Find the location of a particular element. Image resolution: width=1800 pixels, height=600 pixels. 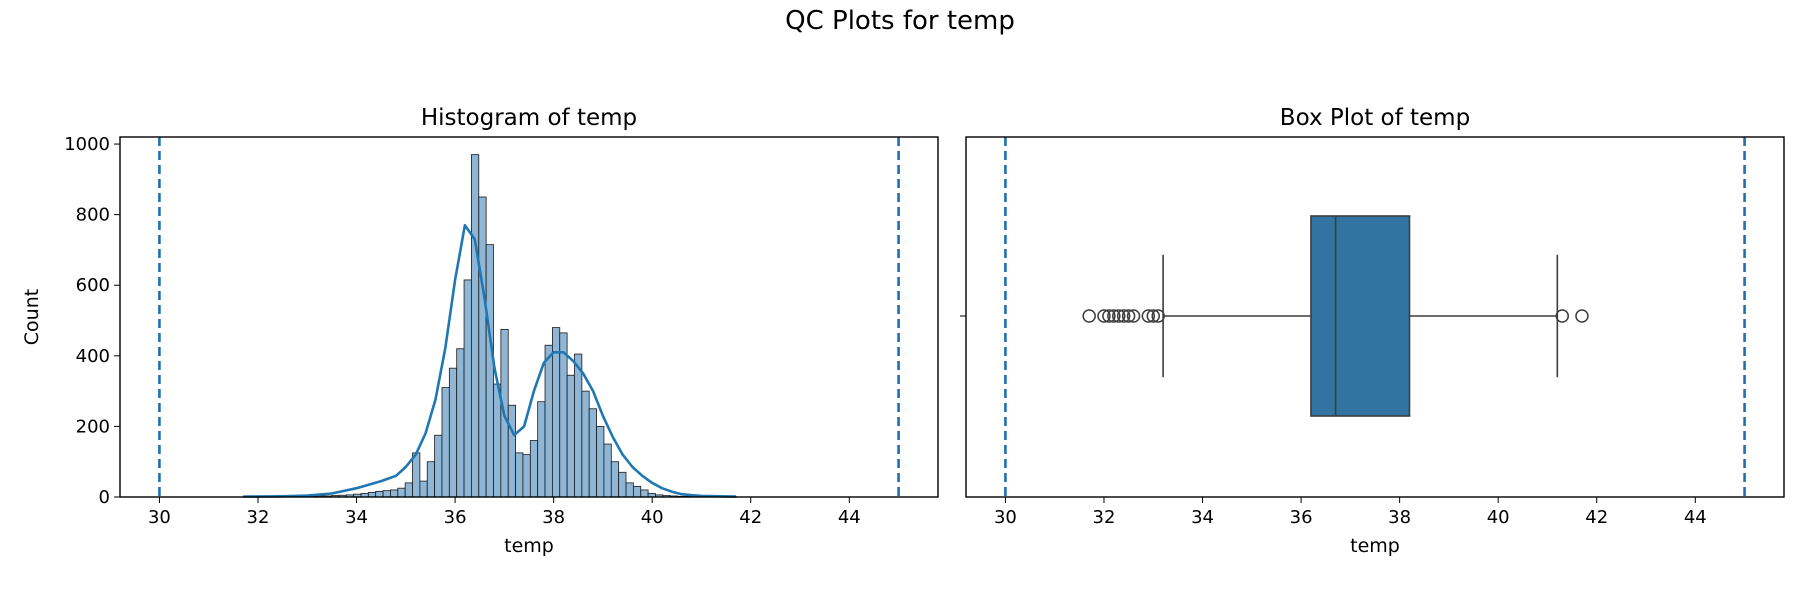

y-tick-label: 200 is located at coordinates (93, 426).